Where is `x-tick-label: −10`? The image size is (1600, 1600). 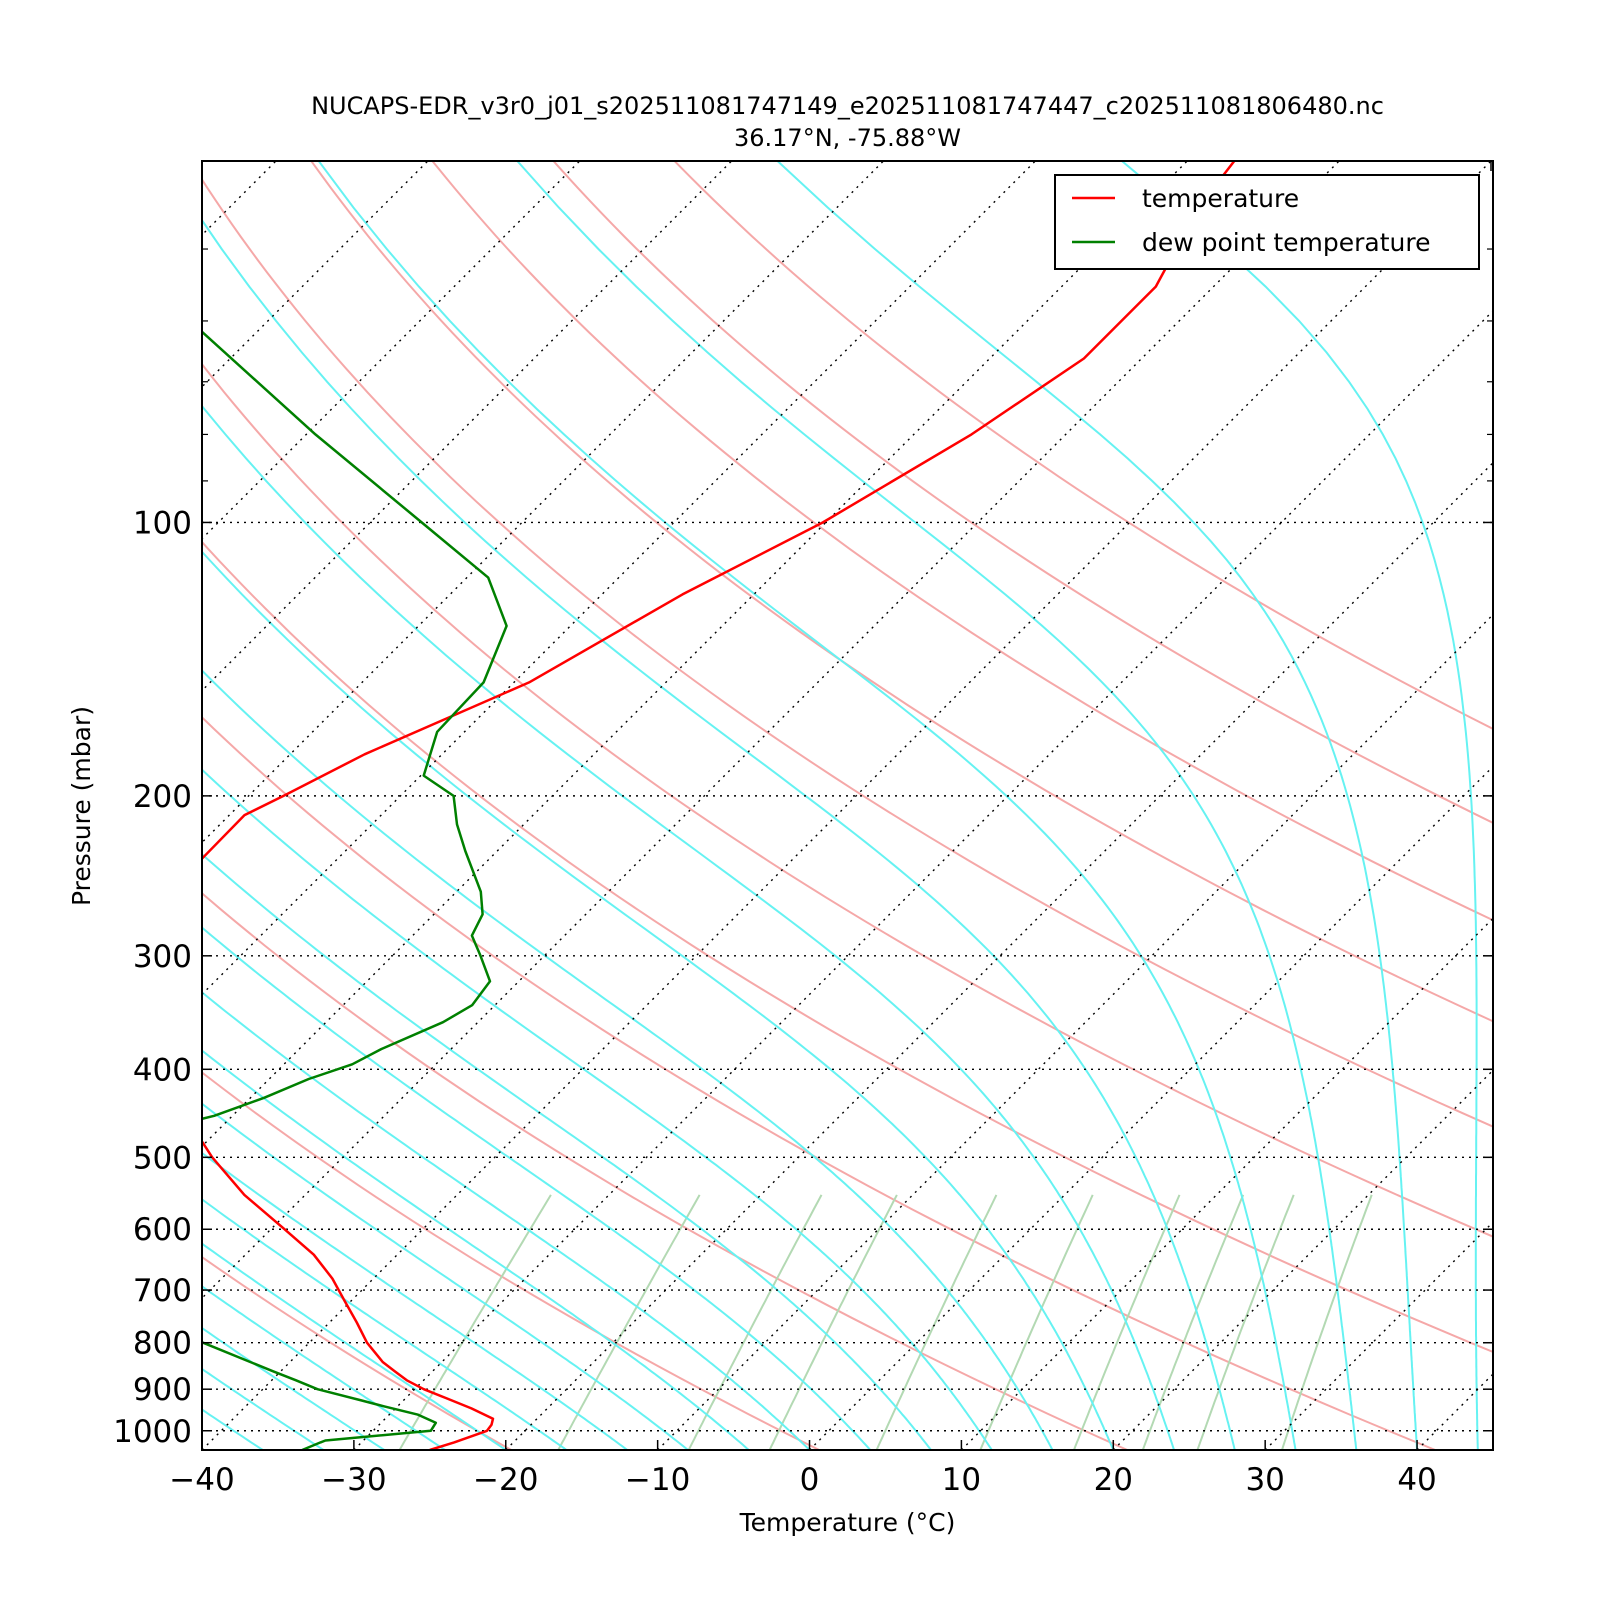 x-tick-label: −10 is located at coordinates (657, 1480).